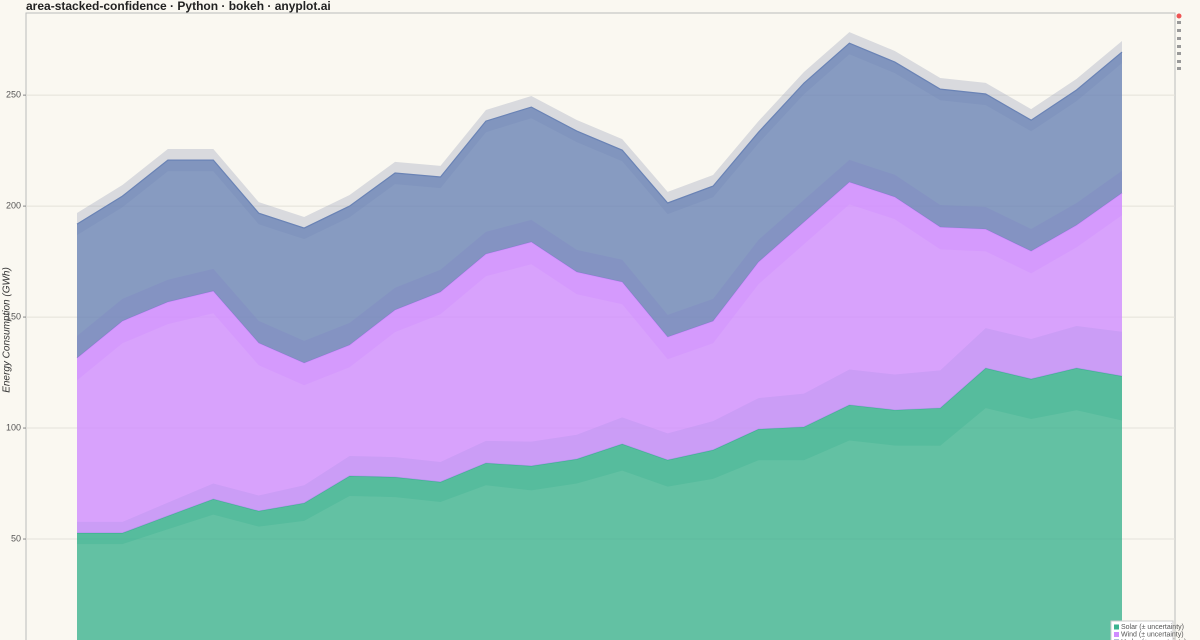  Describe the element at coordinates (1152, 634) in the screenshot. I see `legend-label: Wind (± uncertainty)` at that location.